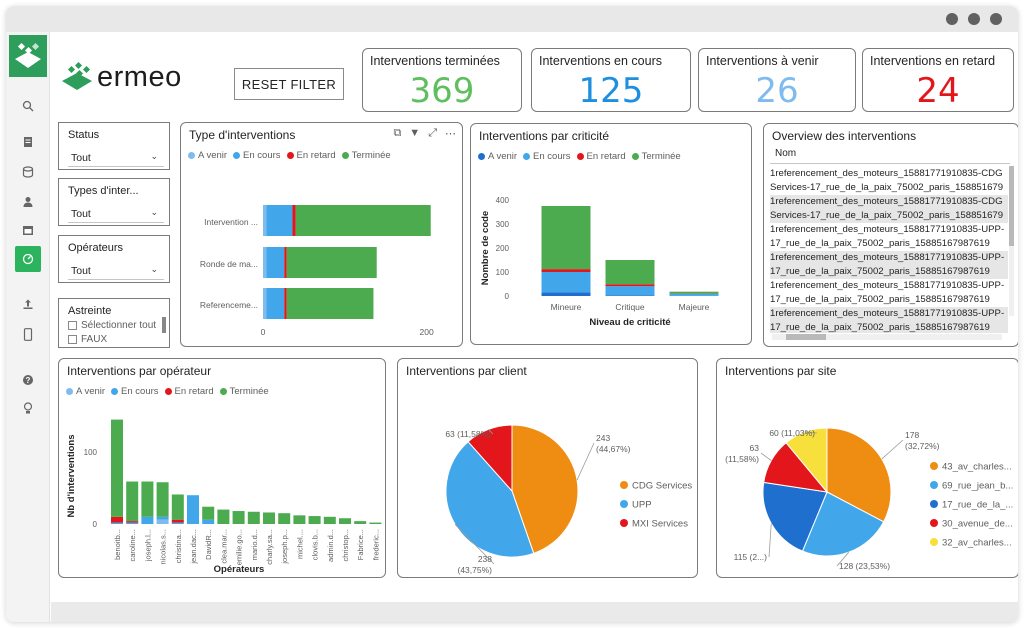 Image resolution: width=1024 pixels, height=628 pixels. What do you see at coordinates (28, 56) in the screenshot?
I see `app-logo-icon` at bounding box center [28, 56].